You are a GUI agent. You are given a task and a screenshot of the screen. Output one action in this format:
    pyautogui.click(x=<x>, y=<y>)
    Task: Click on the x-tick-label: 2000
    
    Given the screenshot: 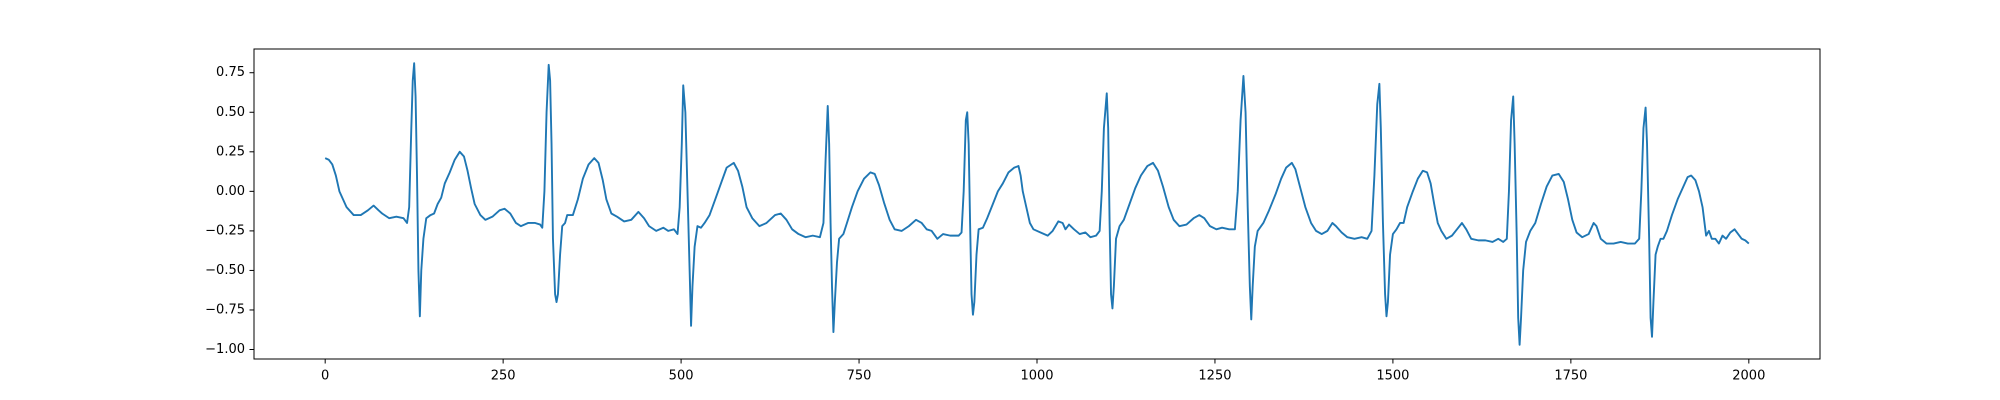 What is the action you would take?
    pyautogui.click(x=1748, y=376)
    